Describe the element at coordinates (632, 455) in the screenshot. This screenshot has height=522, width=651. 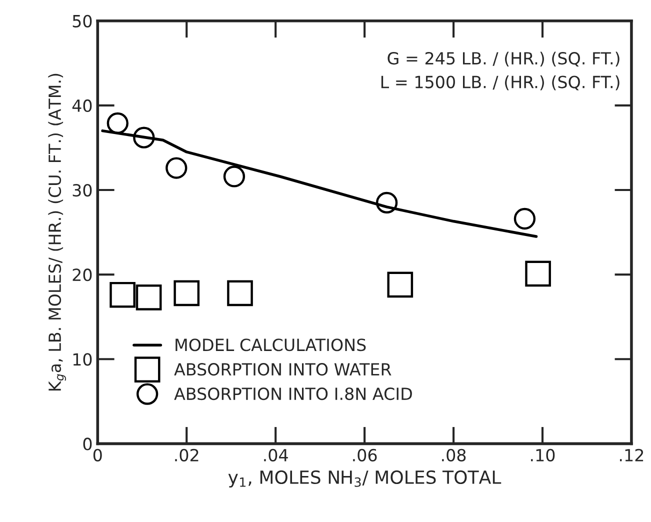
I see `x-tick-label: .12` at that location.